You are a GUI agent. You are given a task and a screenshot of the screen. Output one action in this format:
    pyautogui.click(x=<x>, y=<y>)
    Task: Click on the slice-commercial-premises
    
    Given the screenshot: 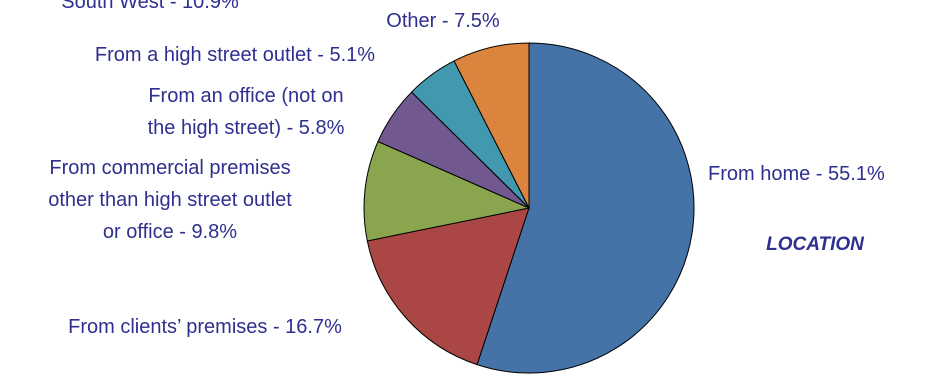 What is the action you would take?
    pyautogui.click(x=447, y=191)
    